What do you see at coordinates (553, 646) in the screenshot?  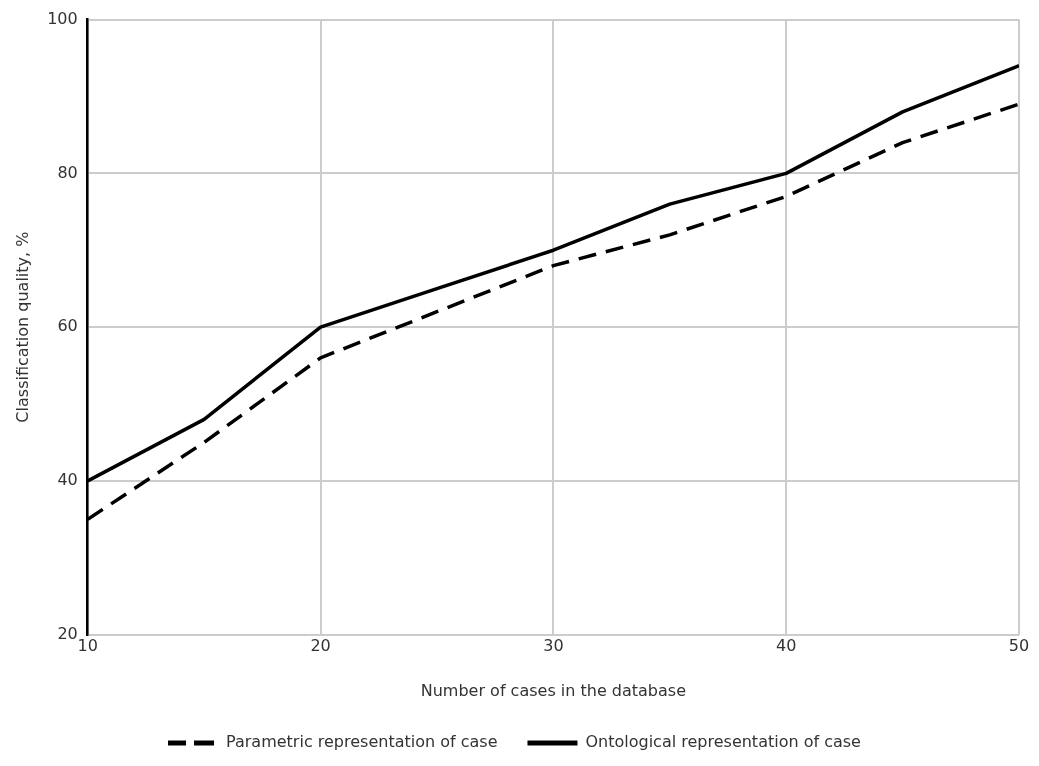 I see `x-tick-label: 30` at bounding box center [553, 646].